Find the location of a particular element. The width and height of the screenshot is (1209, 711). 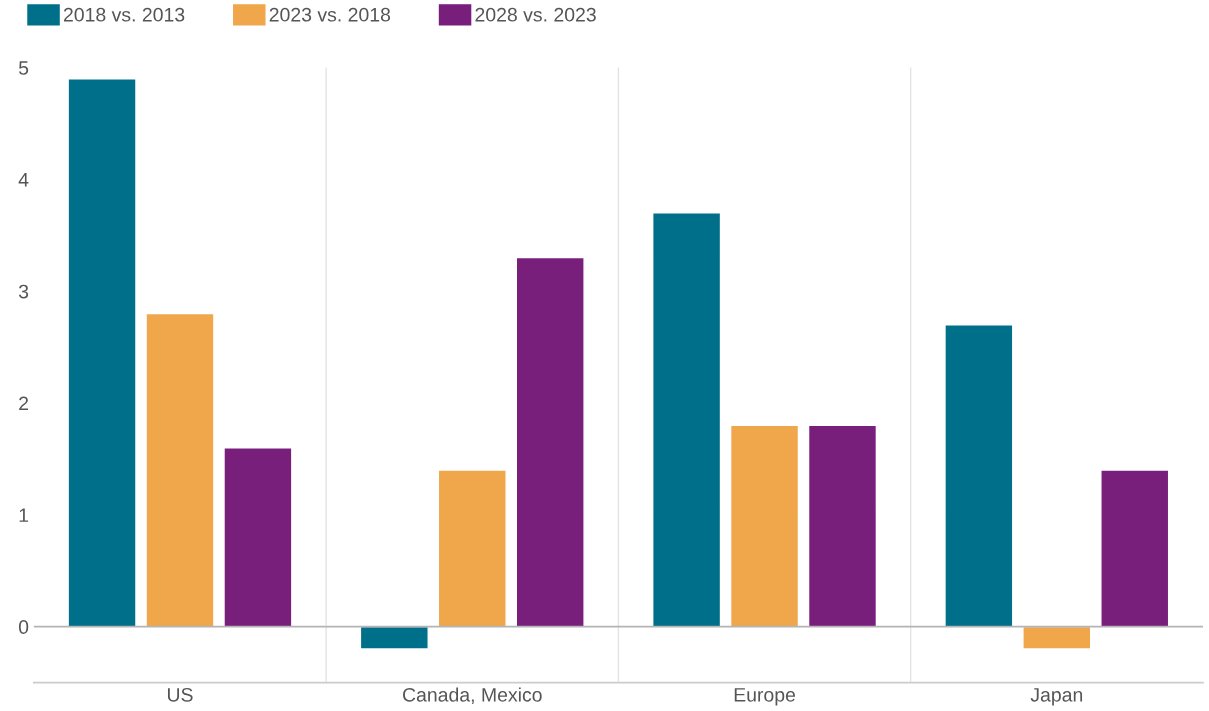

y-tick-label: 5 is located at coordinates (23, 68).